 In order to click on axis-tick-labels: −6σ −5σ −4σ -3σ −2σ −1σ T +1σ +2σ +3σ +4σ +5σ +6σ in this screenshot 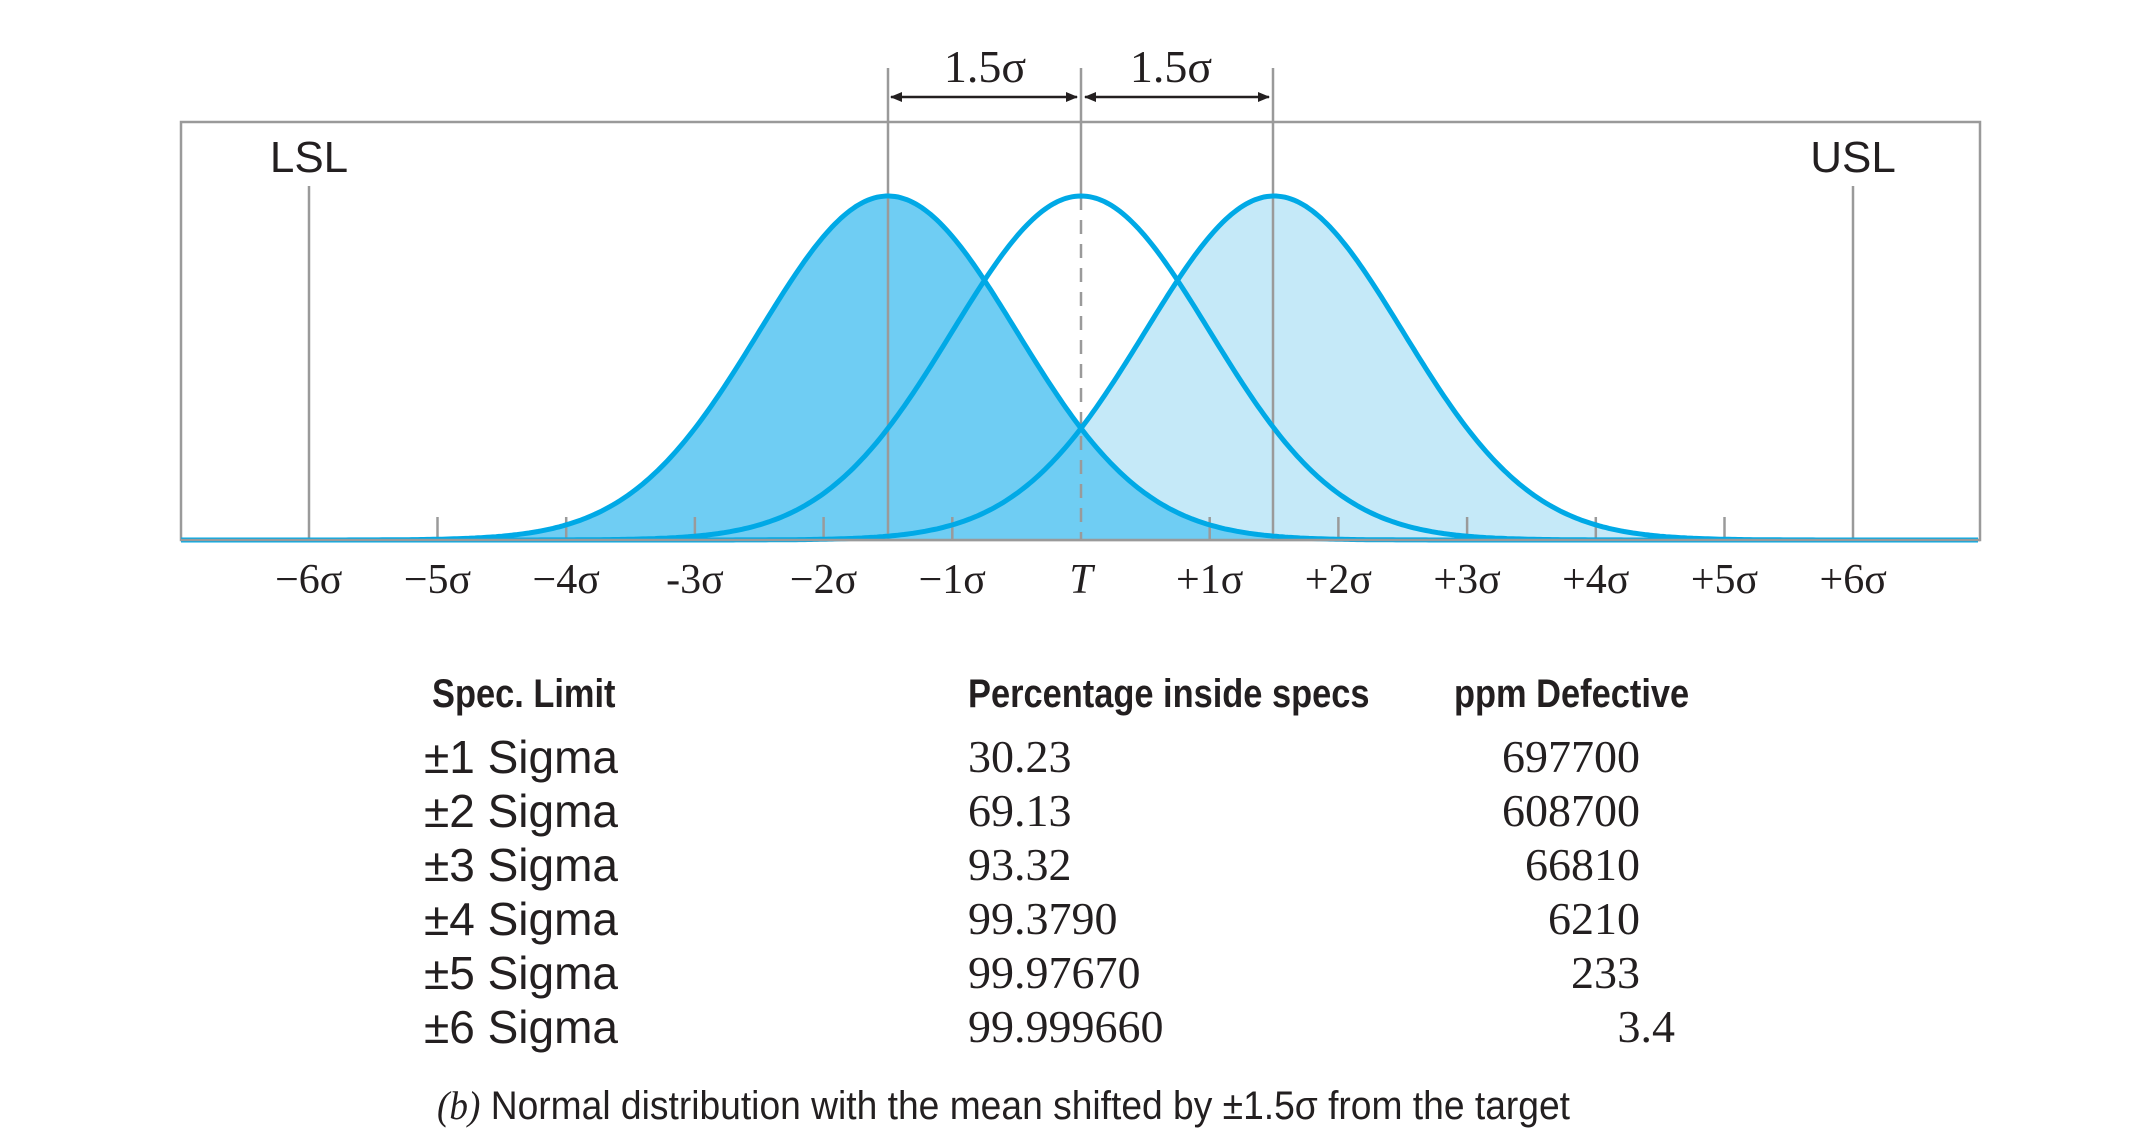, I will do `click(1081, 580)`.